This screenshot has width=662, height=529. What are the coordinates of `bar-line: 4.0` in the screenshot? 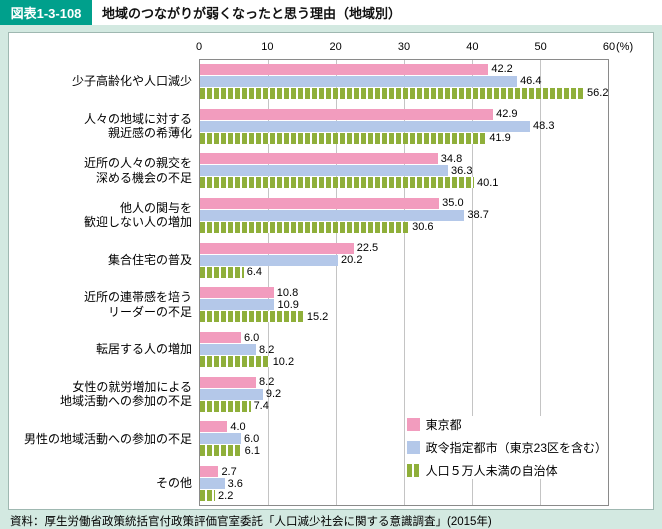 It's located at (405, 427).